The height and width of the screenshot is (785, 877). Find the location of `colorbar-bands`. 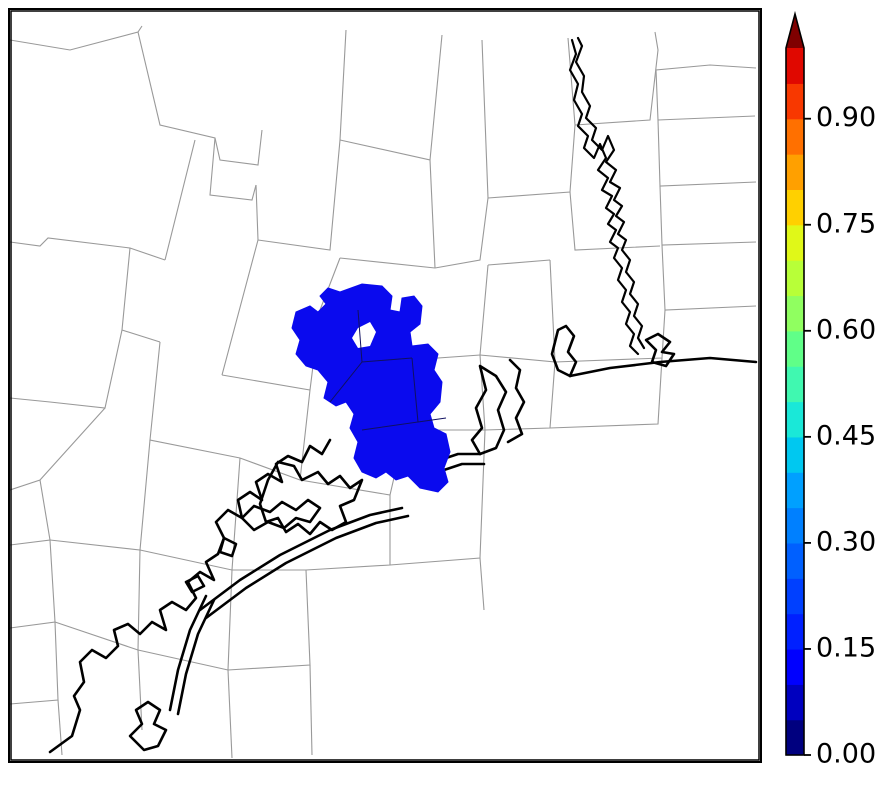

colorbar-bands is located at coordinates (795, 402).